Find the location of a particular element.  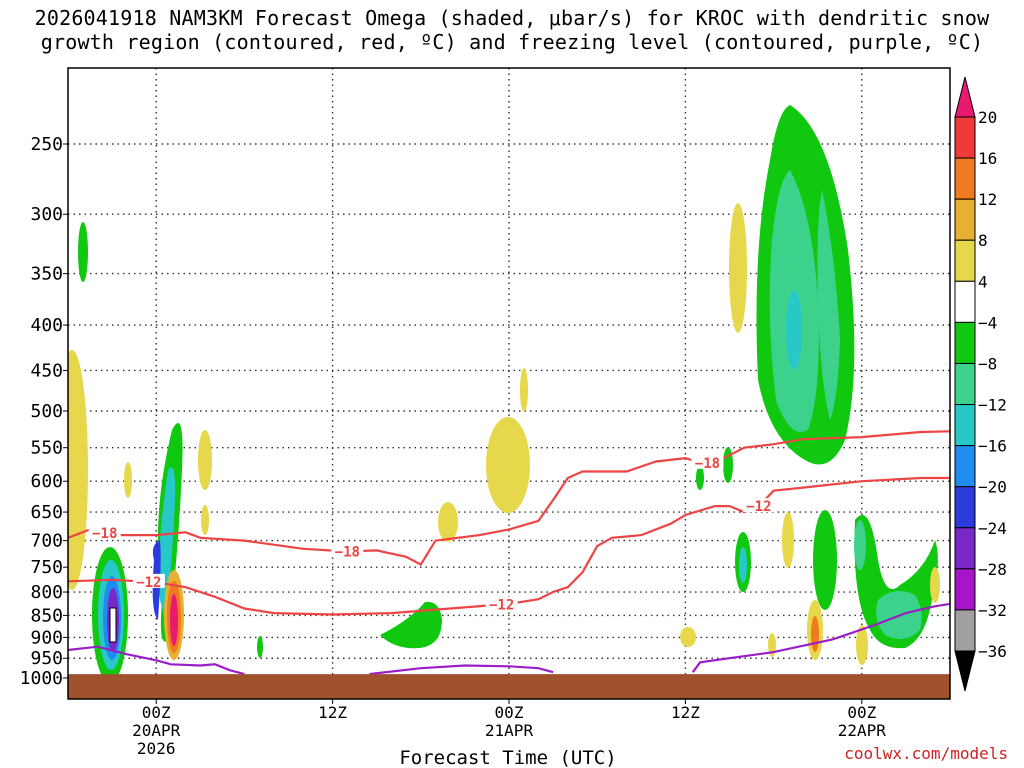

xtick-label: 20APR is located at coordinates (156, 730).